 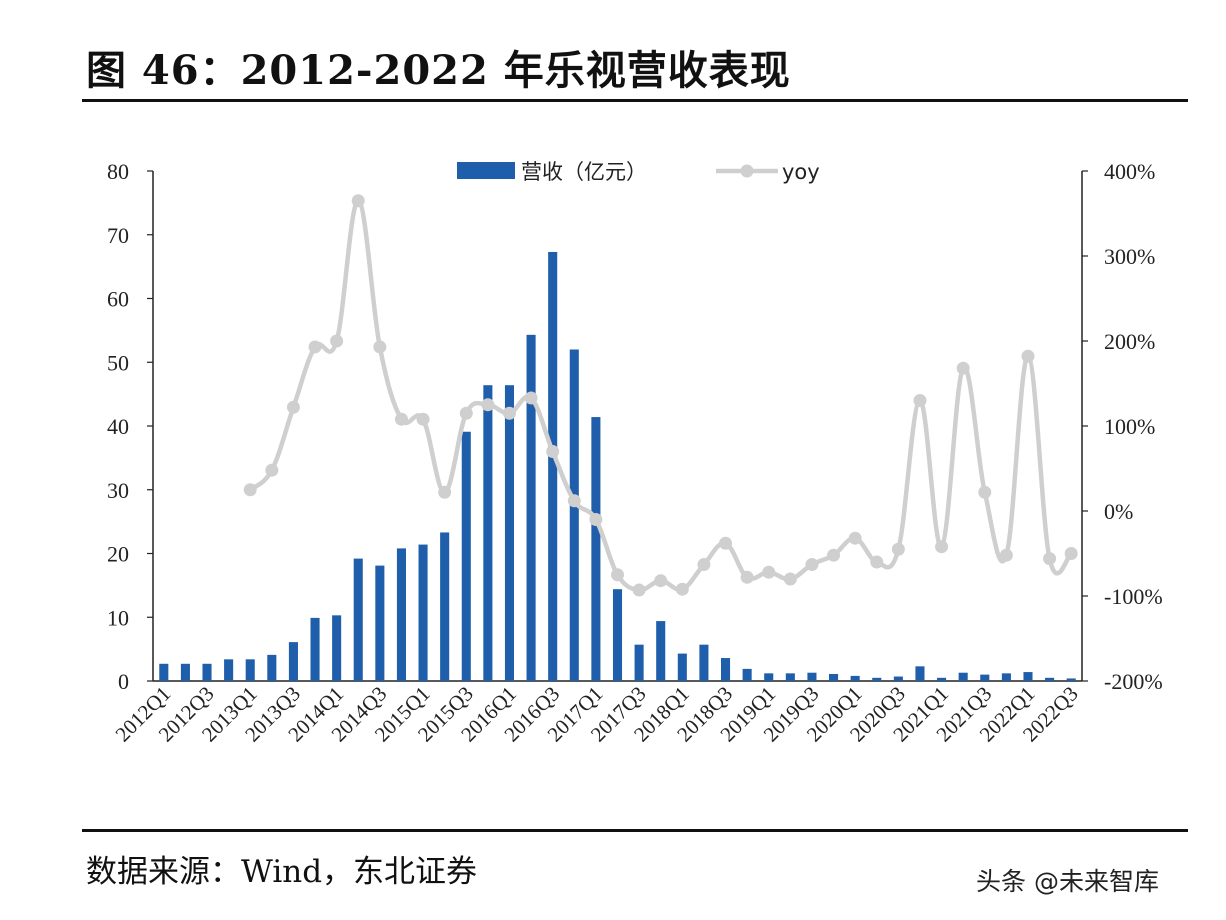 I want to click on y-right-tick-label: 300%, so click(x=1129, y=256).